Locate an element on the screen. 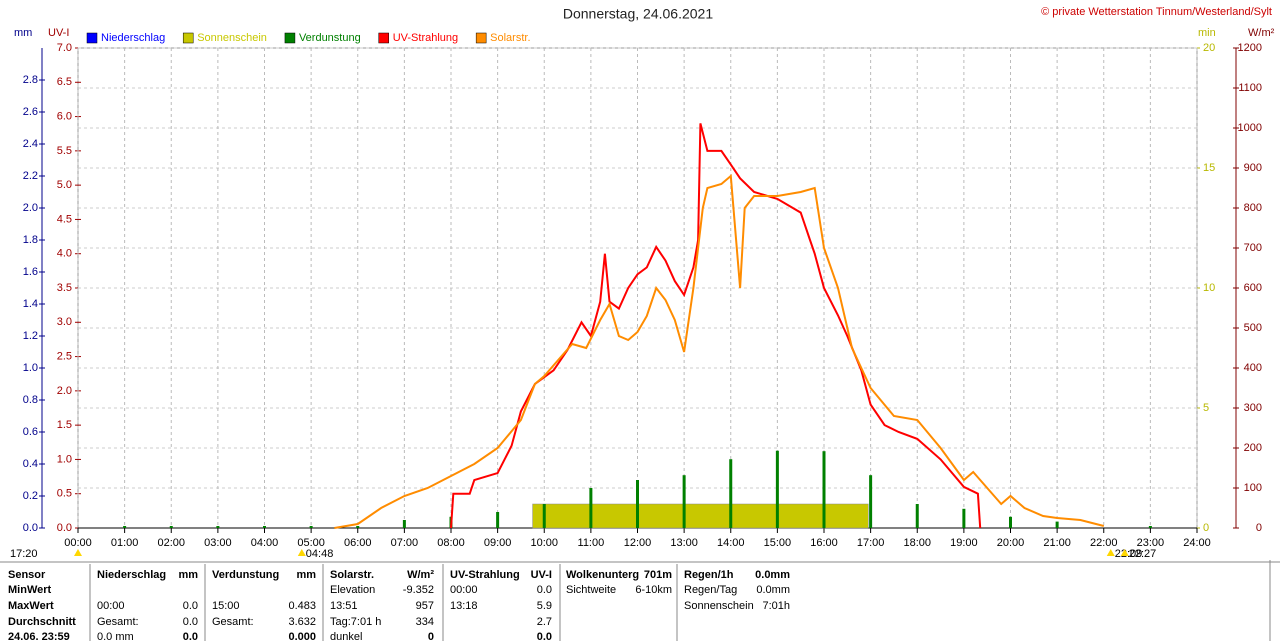  axis-label: UV-I is located at coordinates (58, 33).